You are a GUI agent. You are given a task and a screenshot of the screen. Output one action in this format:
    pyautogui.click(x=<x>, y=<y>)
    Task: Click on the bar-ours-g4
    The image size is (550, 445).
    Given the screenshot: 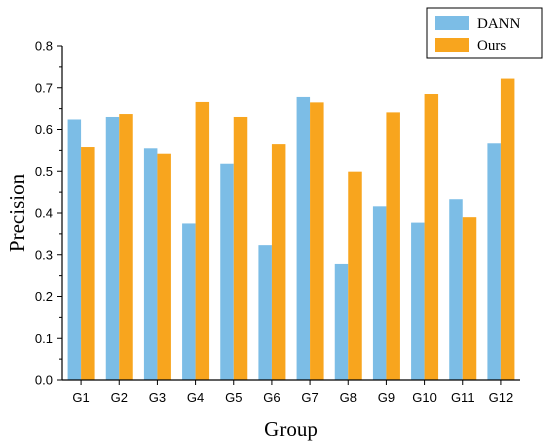 What is the action you would take?
    pyautogui.click(x=202, y=240)
    